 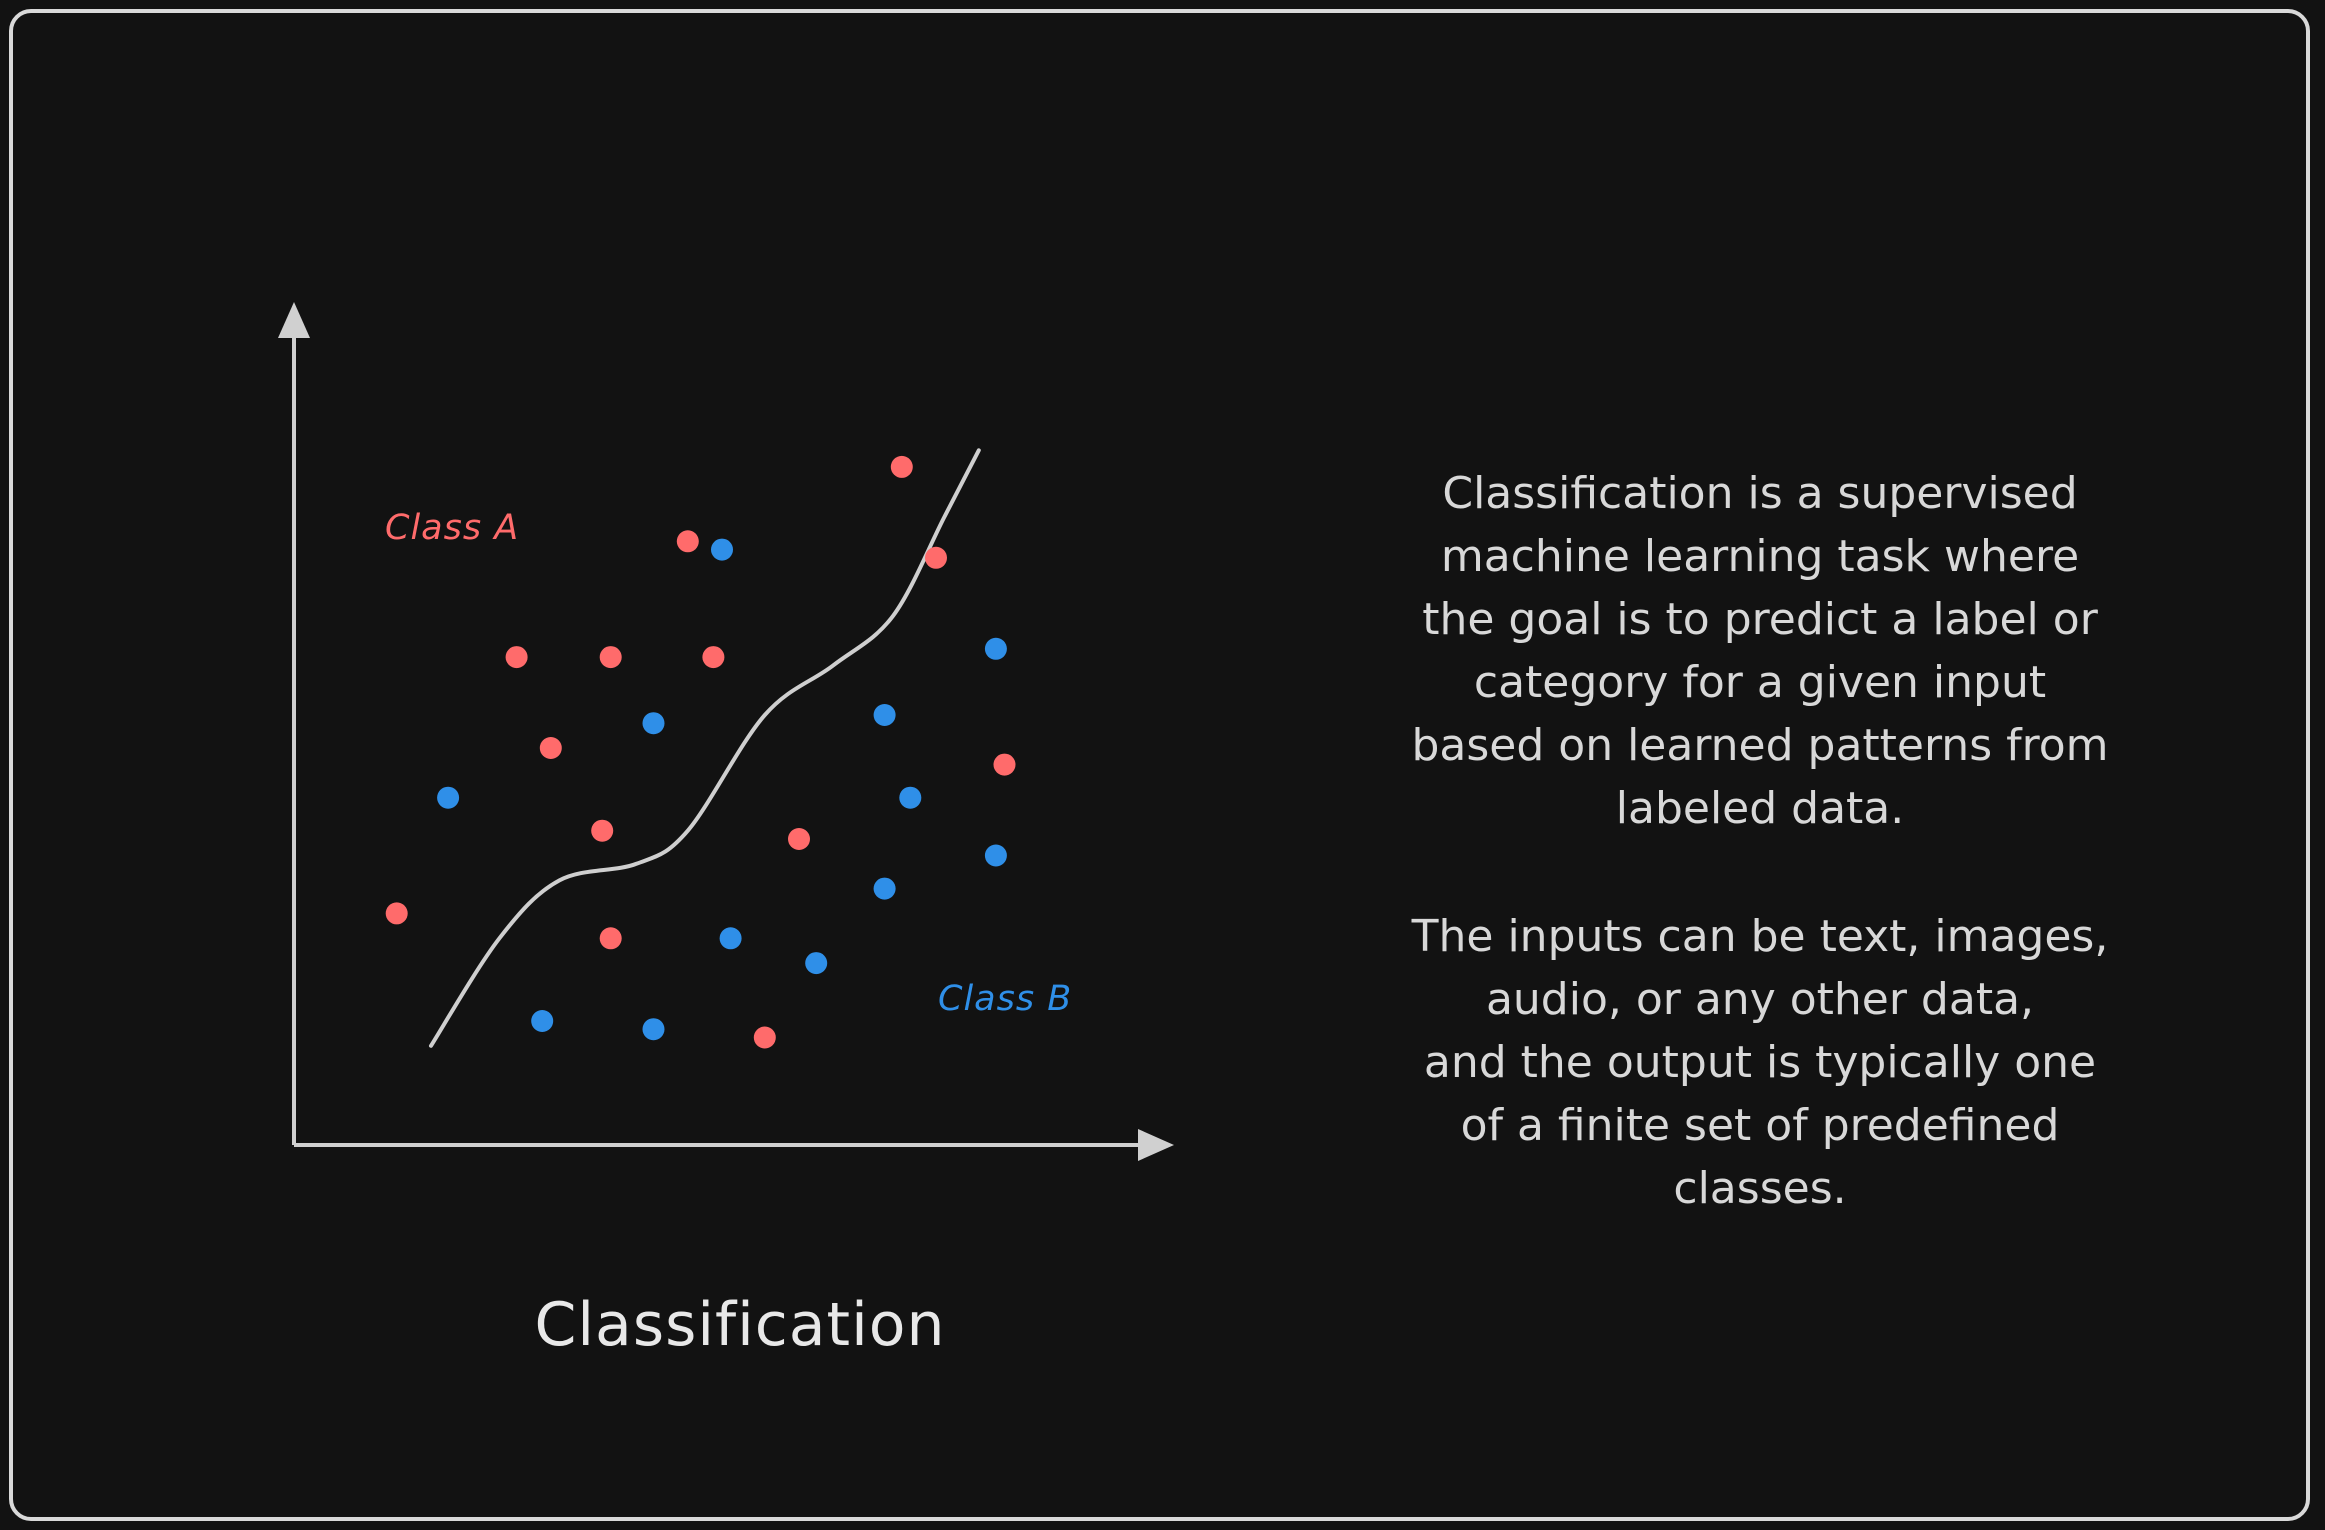 What do you see at coordinates (1760, 619) in the screenshot?
I see `description-line: the goal is to predict a label or` at bounding box center [1760, 619].